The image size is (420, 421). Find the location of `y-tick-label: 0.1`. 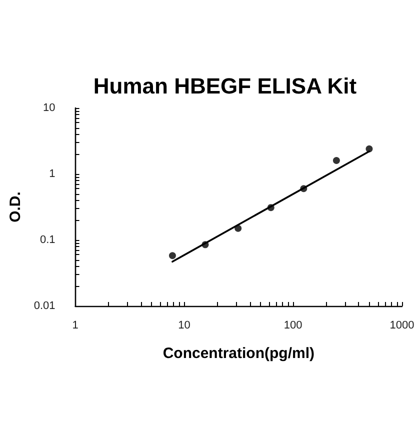

y-tick-label: 0.1 is located at coordinates (48, 240).